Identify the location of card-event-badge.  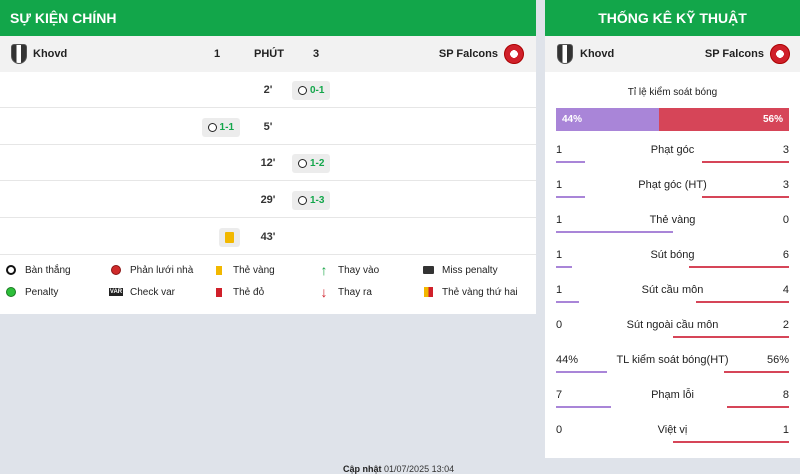
(229, 237).